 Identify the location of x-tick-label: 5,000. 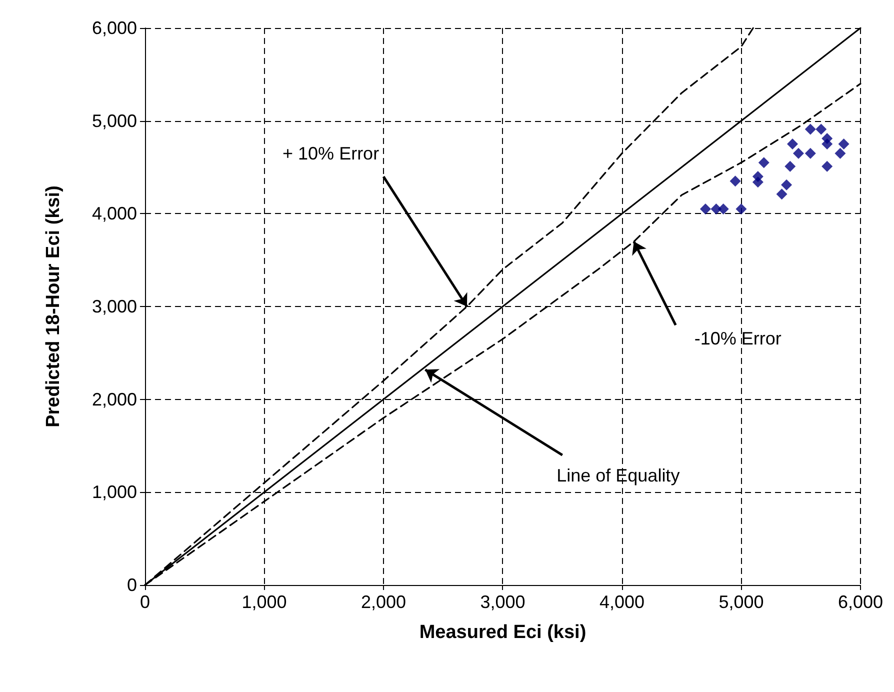
(741, 602).